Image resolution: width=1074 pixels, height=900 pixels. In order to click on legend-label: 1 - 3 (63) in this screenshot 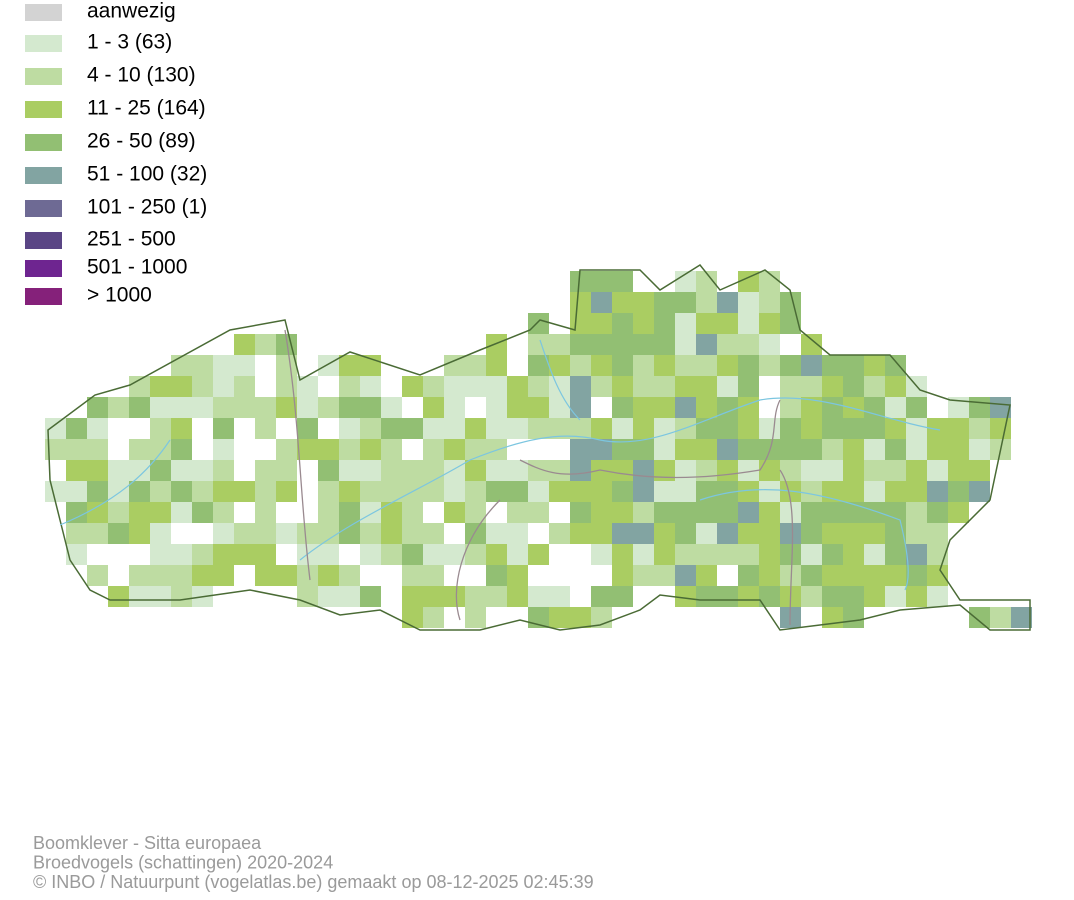, I will do `click(129, 42)`.